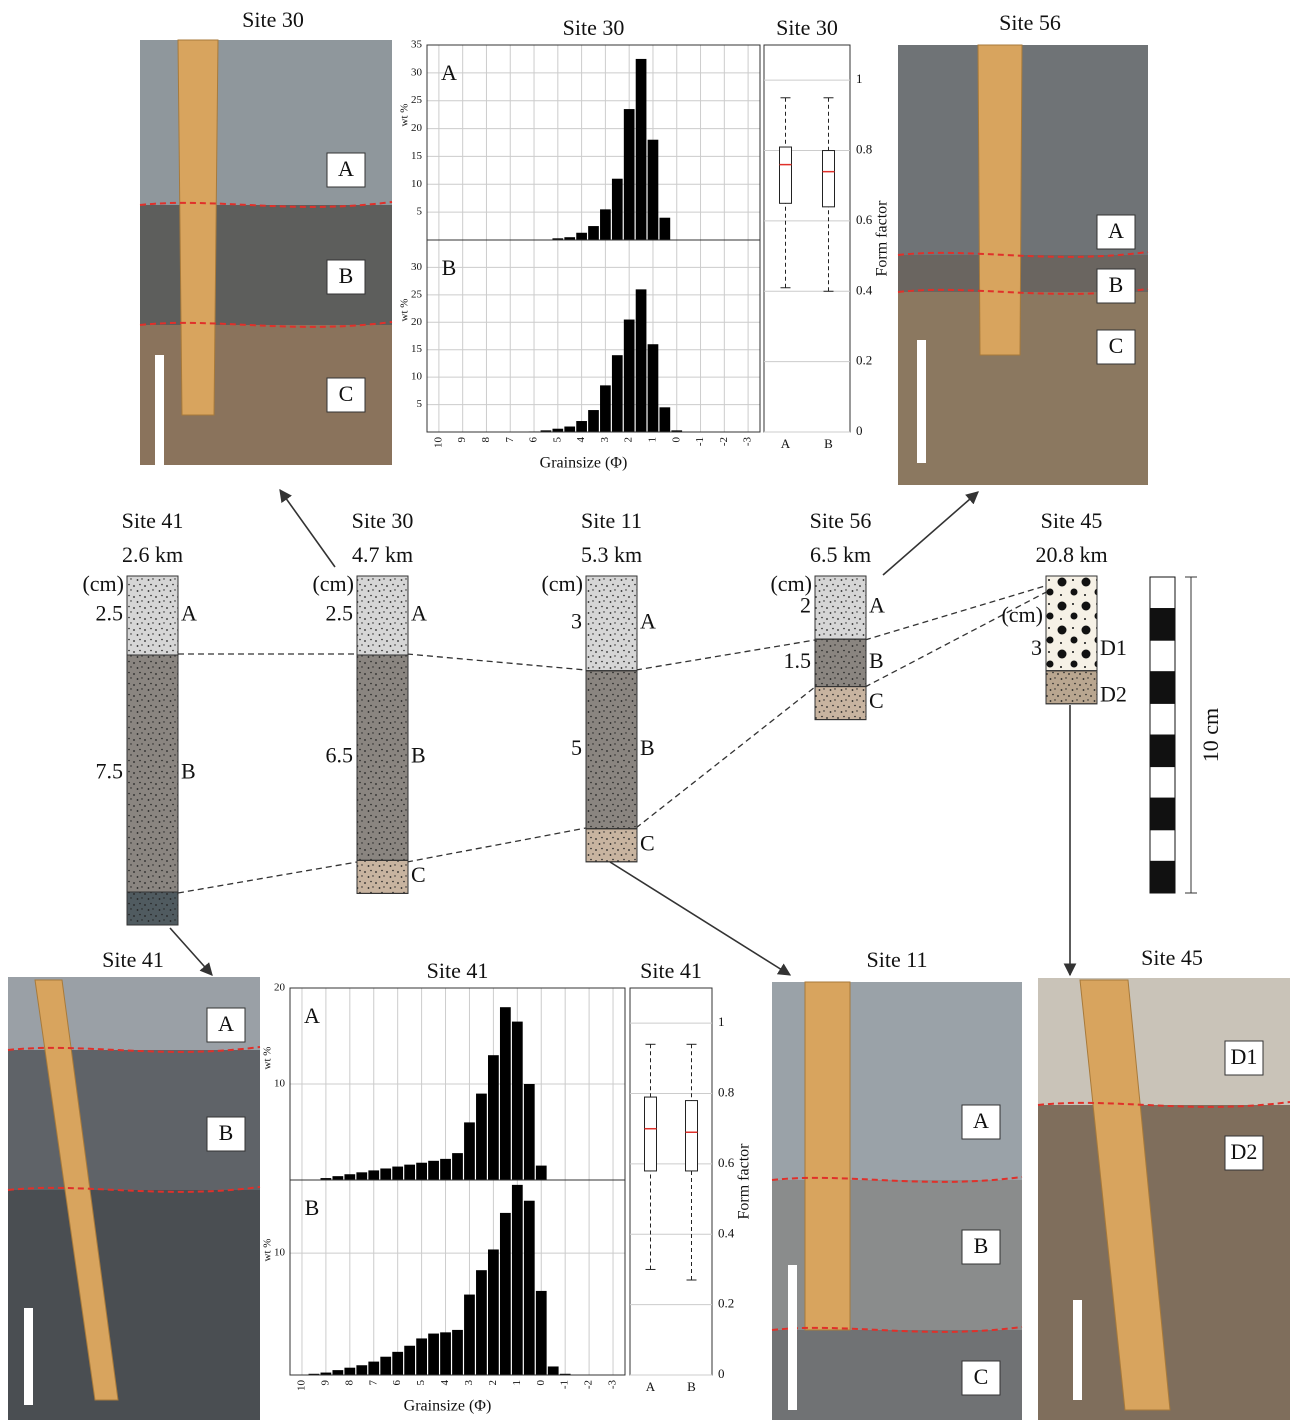 The height and width of the screenshot is (1420, 1290). Describe the element at coordinates (449, 72) in the screenshot. I see `panel-label: A` at that location.